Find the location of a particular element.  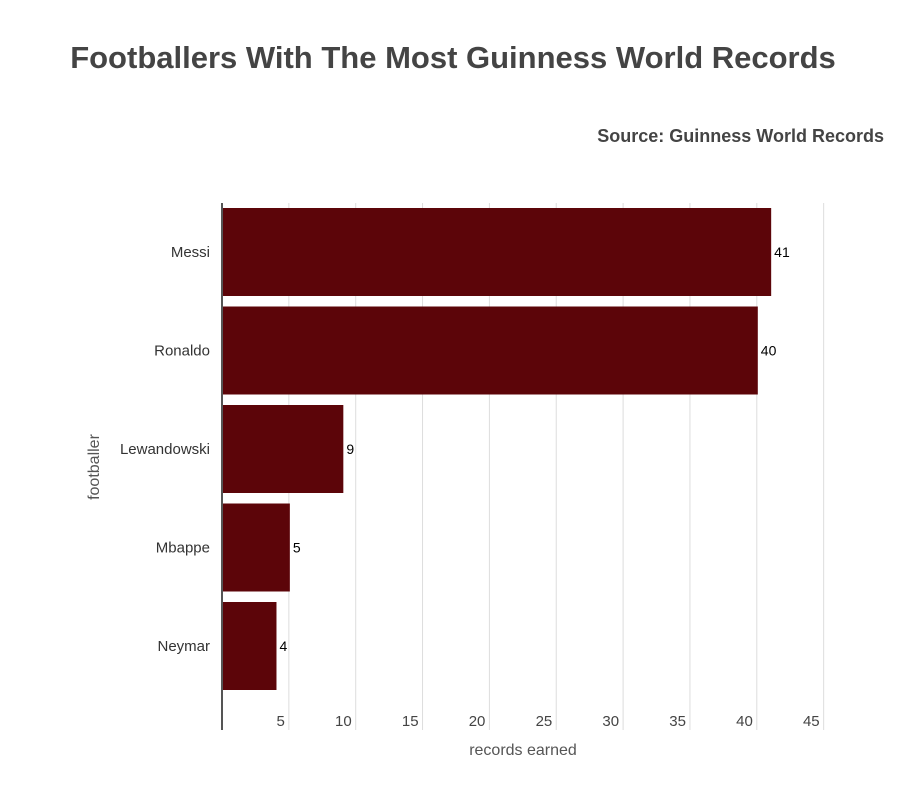

x-tick-label: 40 is located at coordinates (744, 721).